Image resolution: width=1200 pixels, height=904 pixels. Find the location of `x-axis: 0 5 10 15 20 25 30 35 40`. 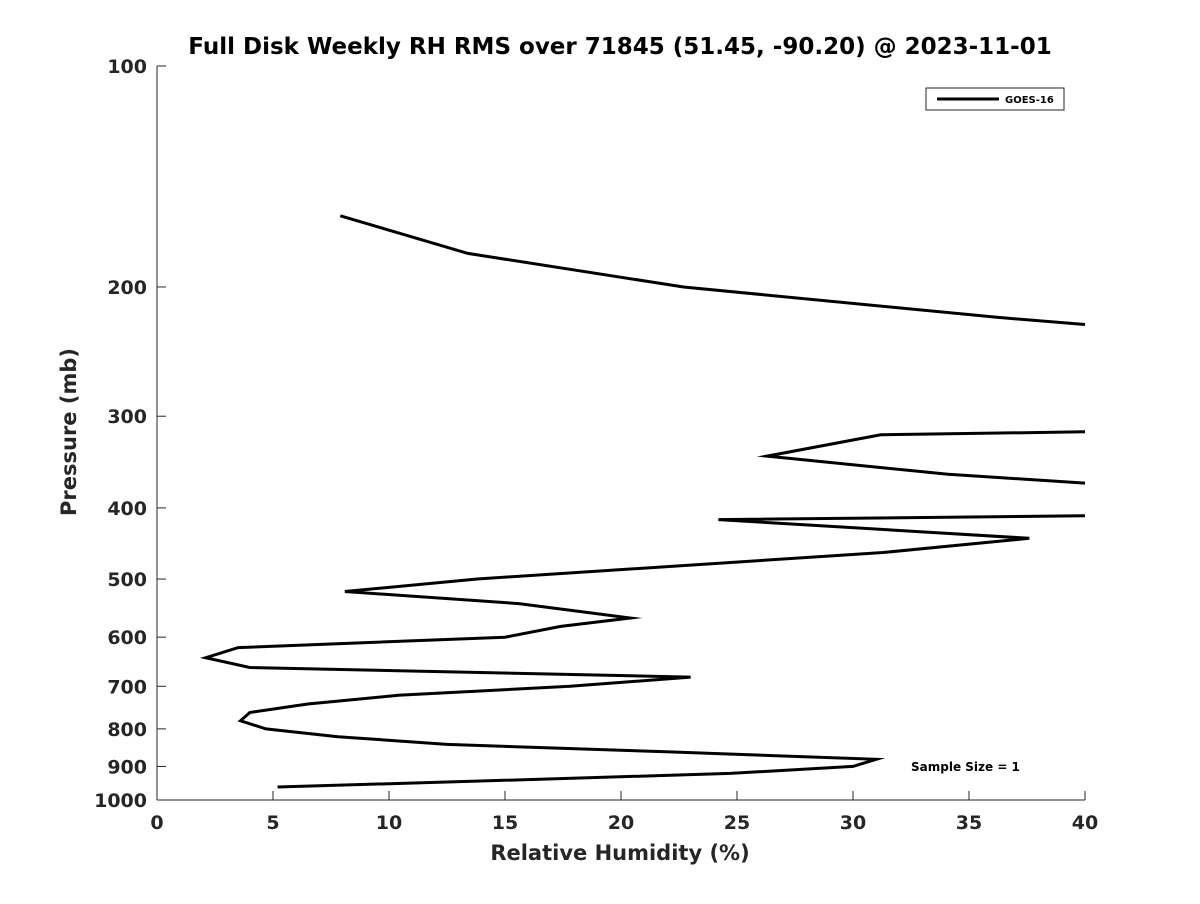

x-axis: 0 5 10 15 20 25 30 35 40 is located at coordinates (624, 812).